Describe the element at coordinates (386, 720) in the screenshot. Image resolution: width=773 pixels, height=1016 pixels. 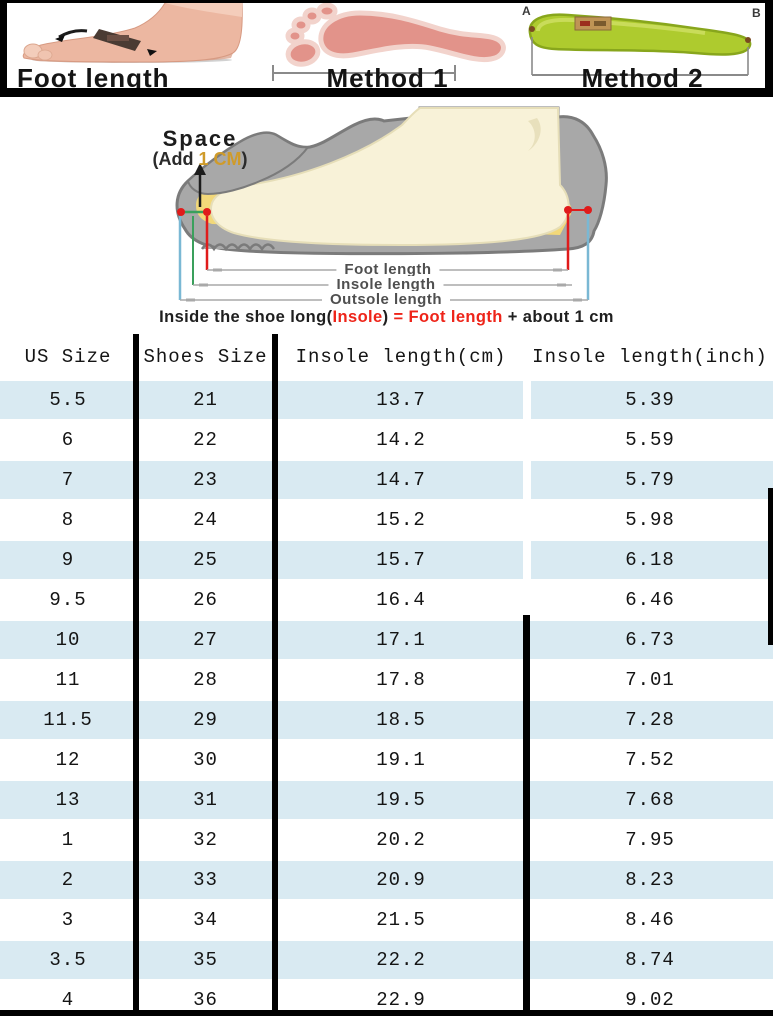
I see `table-row: 11.5 29 18.5 7.28` at that location.